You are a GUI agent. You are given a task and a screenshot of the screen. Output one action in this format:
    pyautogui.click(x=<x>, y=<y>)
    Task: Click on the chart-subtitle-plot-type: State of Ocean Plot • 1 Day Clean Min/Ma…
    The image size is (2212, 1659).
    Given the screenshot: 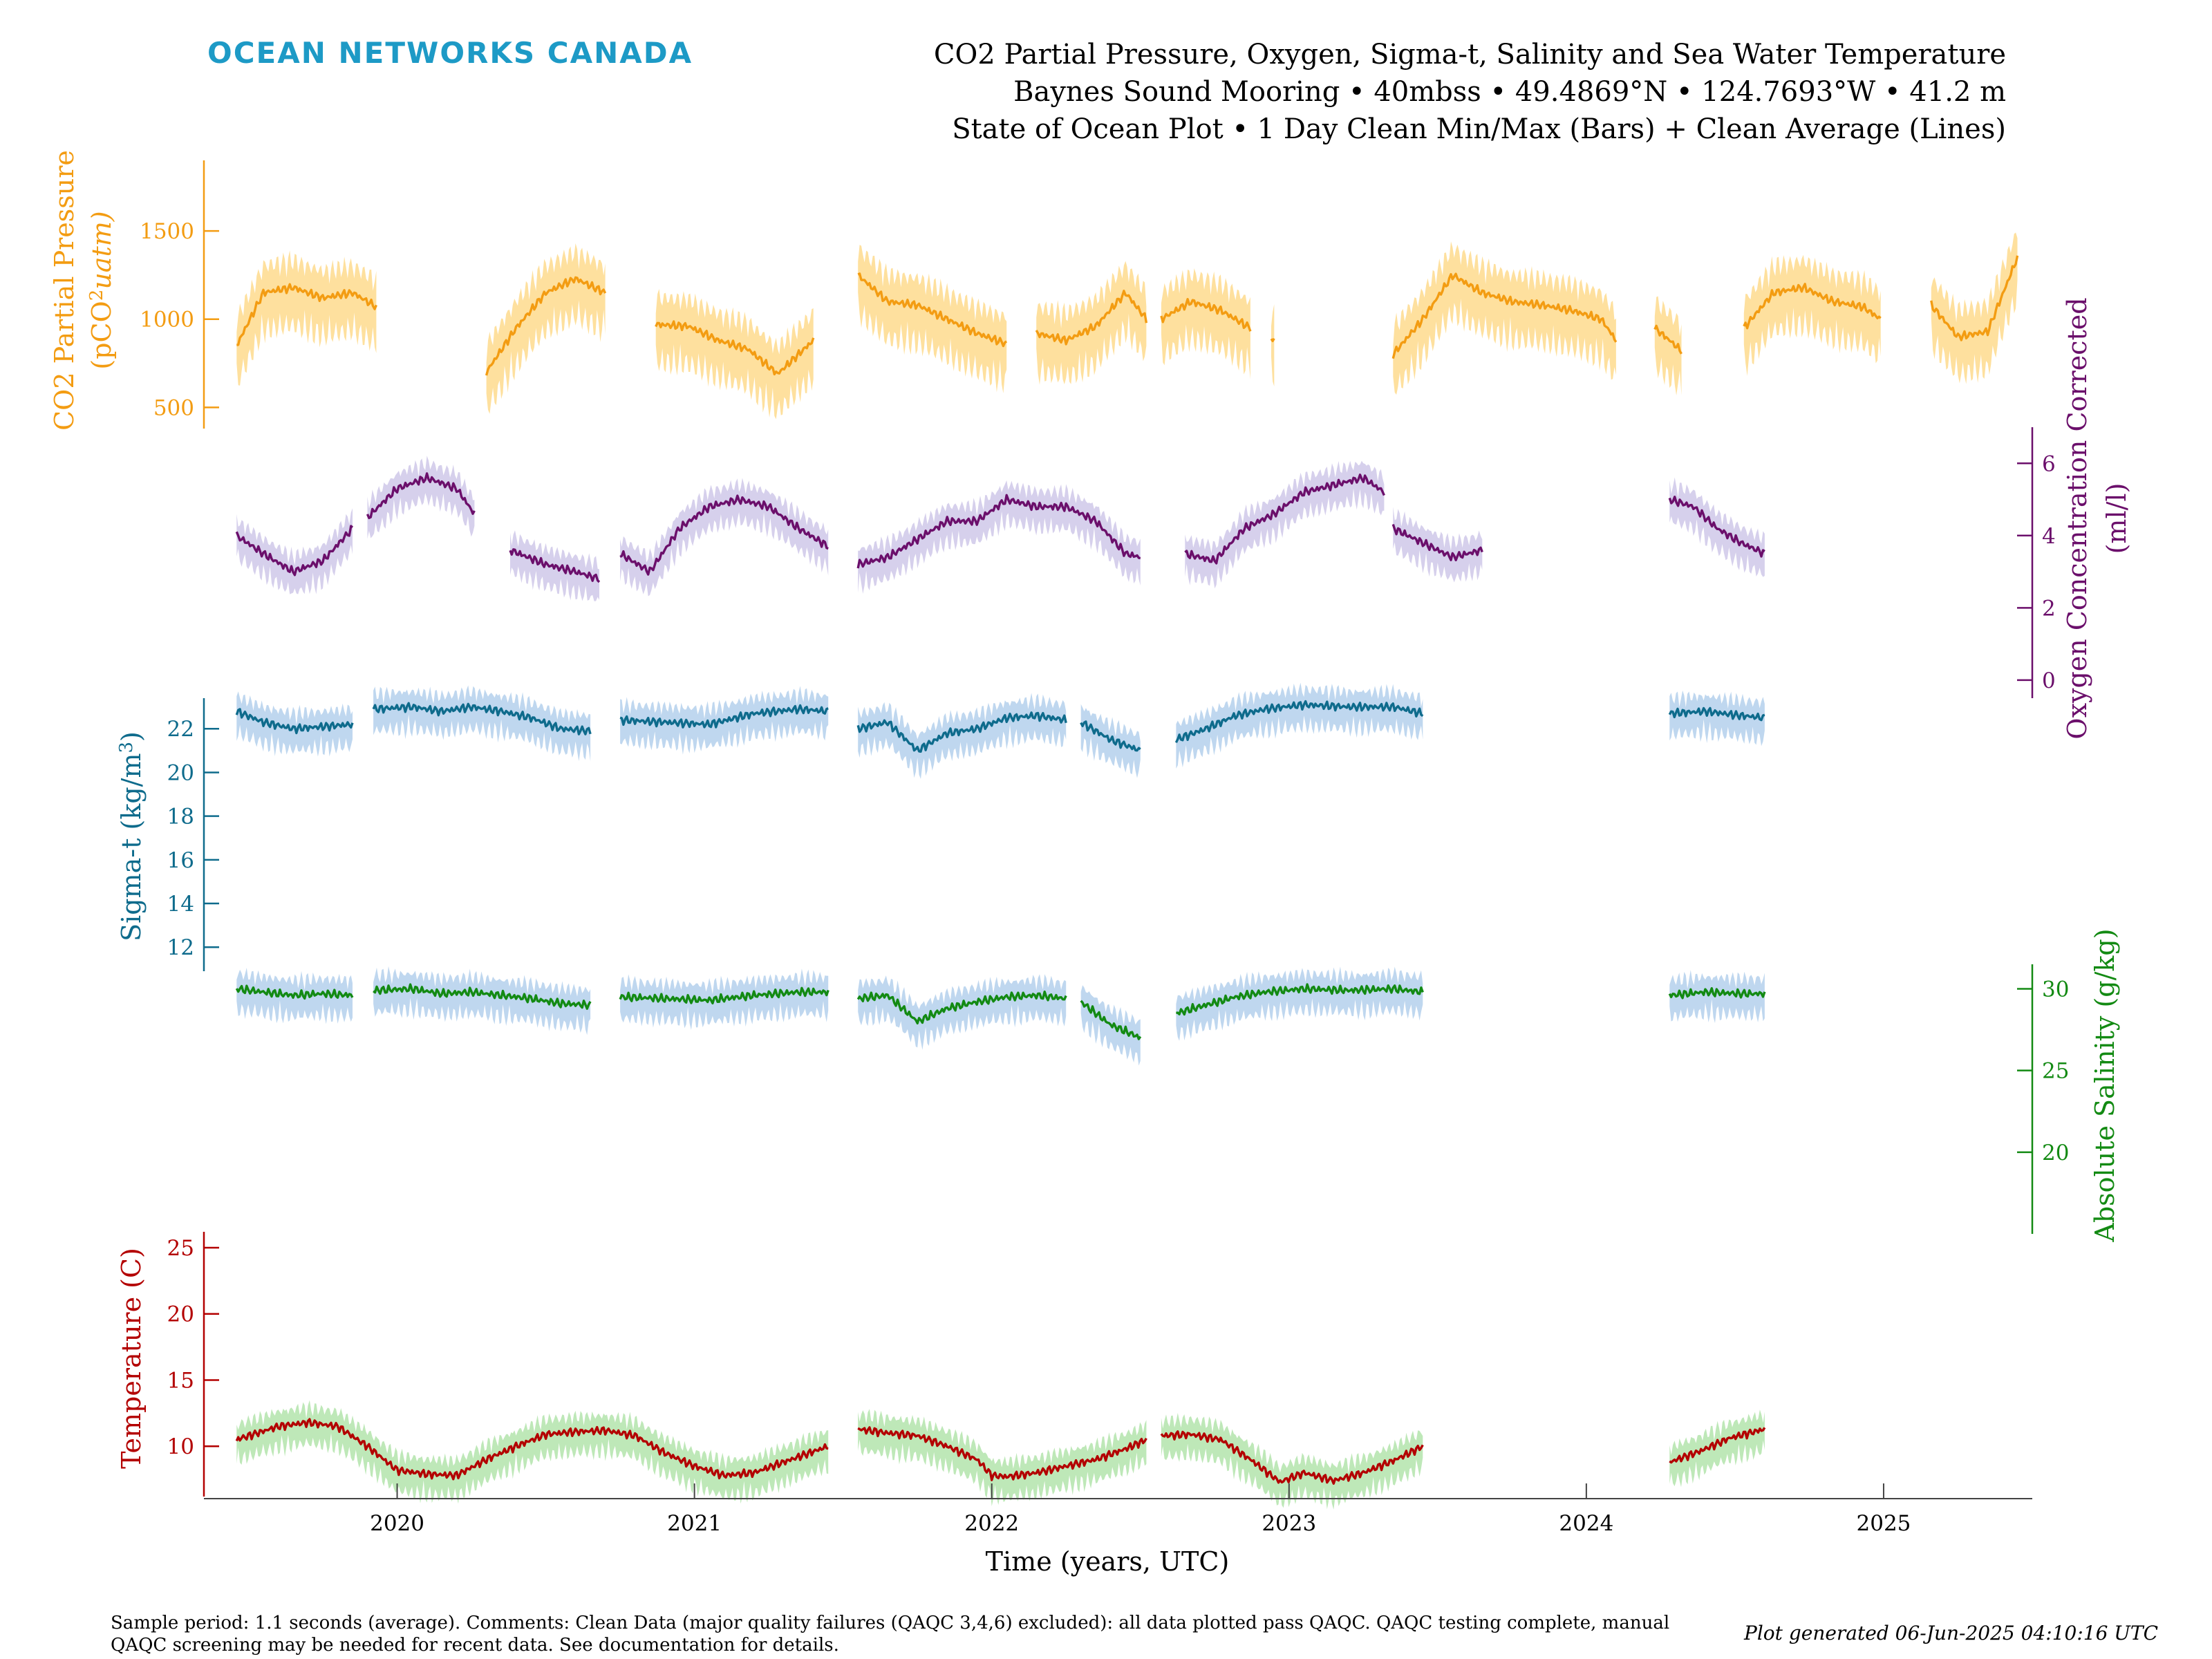 What is the action you would take?
    pyautogui.click(x=1479, y=129)
    